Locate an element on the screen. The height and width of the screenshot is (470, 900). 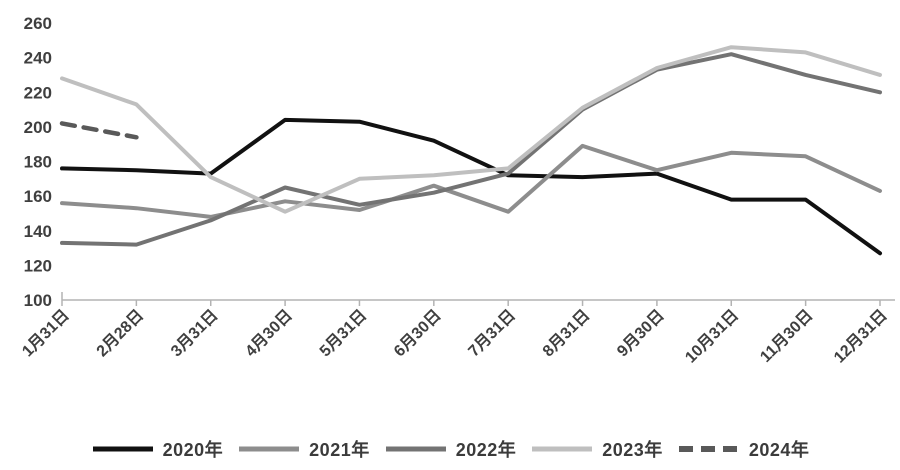
y-axis-tick-label: 180 is located at coordinates (38, 162).